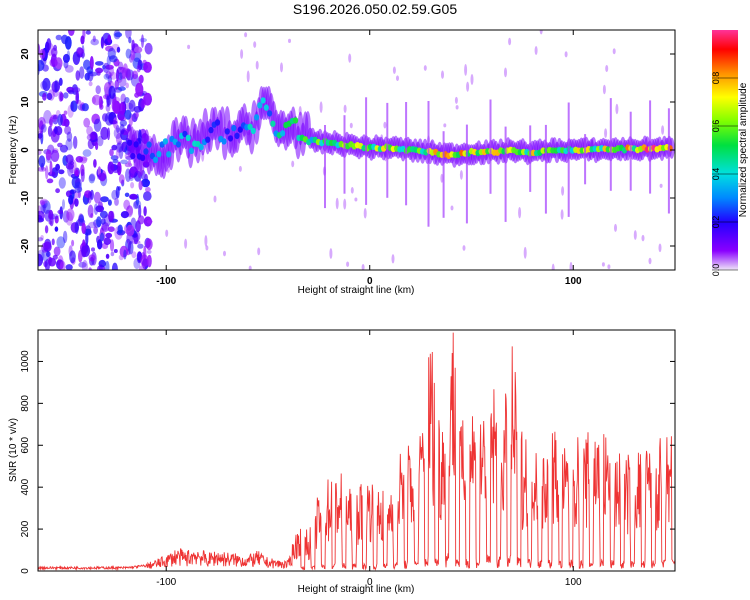  Describe the element at coordinates (25, 245) in the screenshot. I see `spectrogram-ytick-label: -20` at that location.